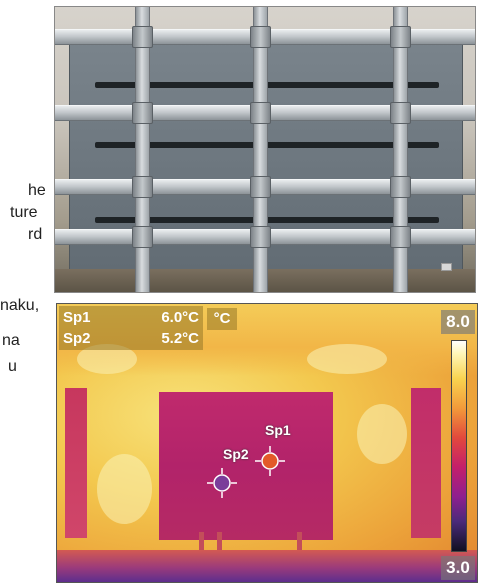 This screenshot has width=482, height=585. I want to click on sp1-marker-icon, so click(270, 461).